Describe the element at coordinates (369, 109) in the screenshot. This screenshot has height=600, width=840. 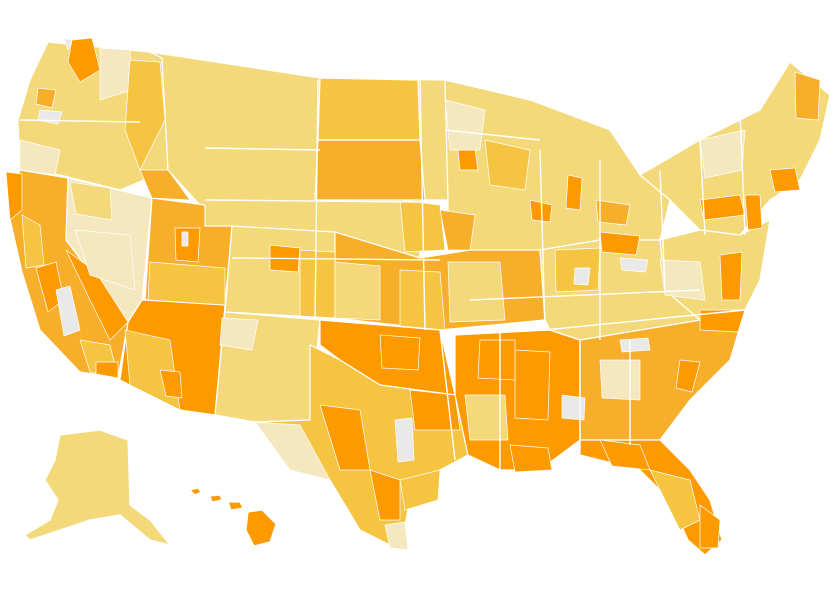
I see `region-north-dakota` at that location.